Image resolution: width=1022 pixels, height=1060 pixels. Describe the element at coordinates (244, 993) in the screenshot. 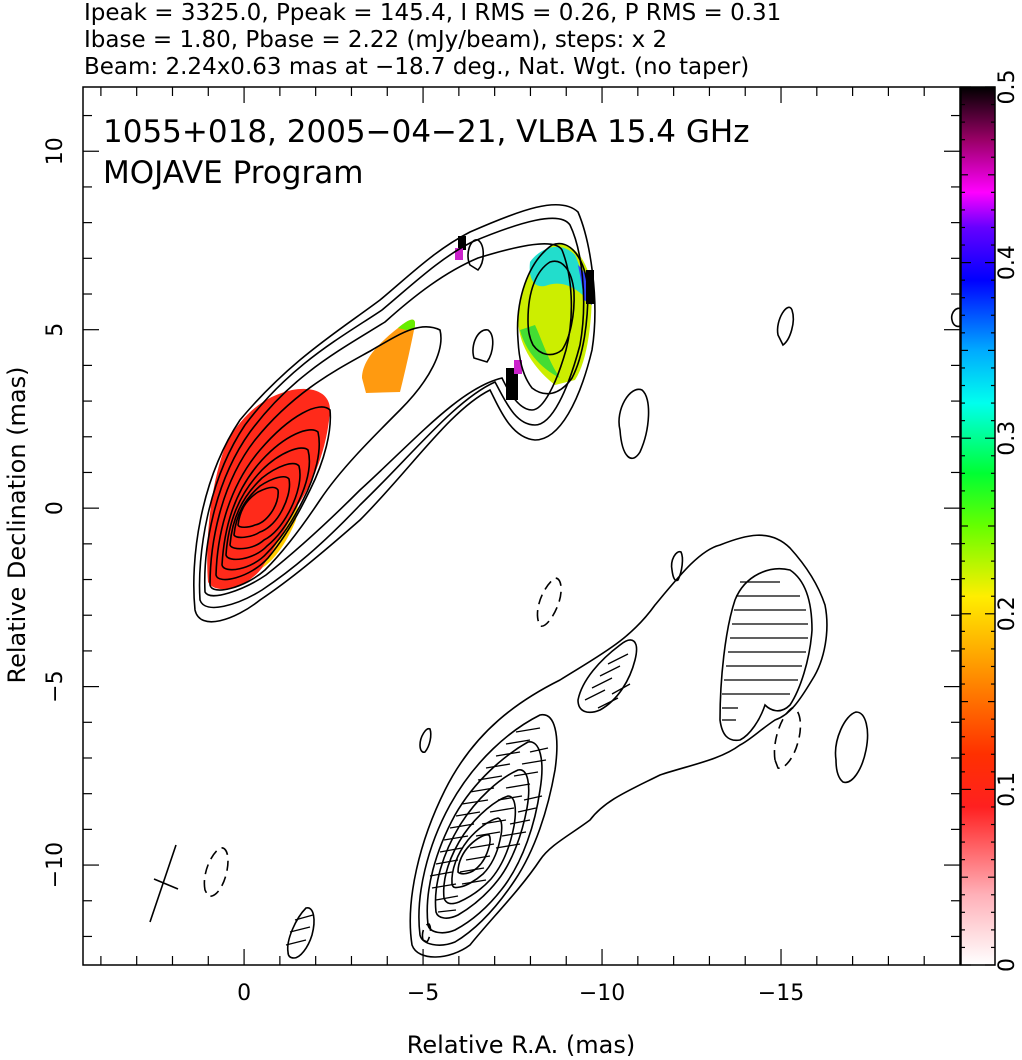

I see `x-tick-label: 0` at that location.